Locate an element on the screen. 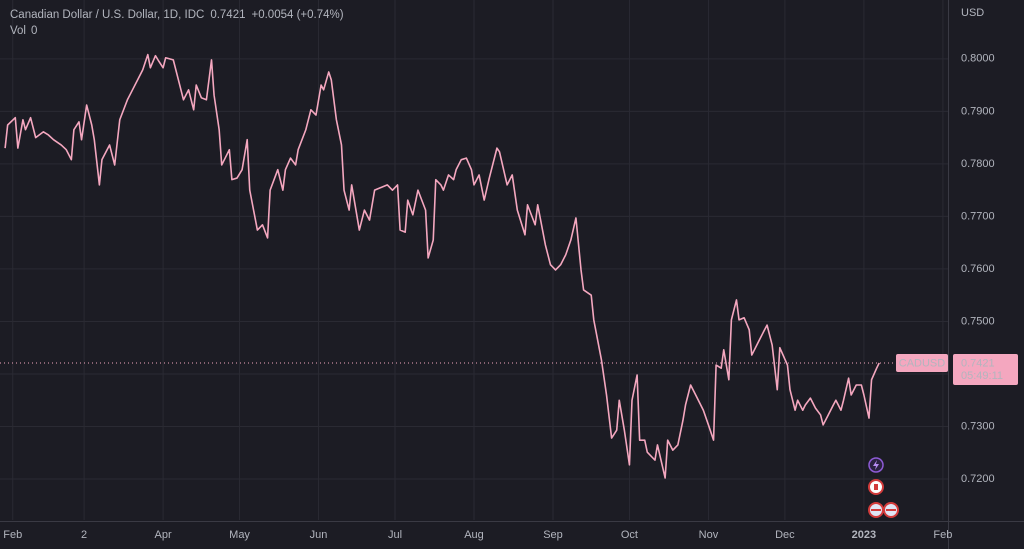 Image resolution: width=1024 pixels, height=549 pixels. x-tick-label: 2 is located at coordinates (84, 535).